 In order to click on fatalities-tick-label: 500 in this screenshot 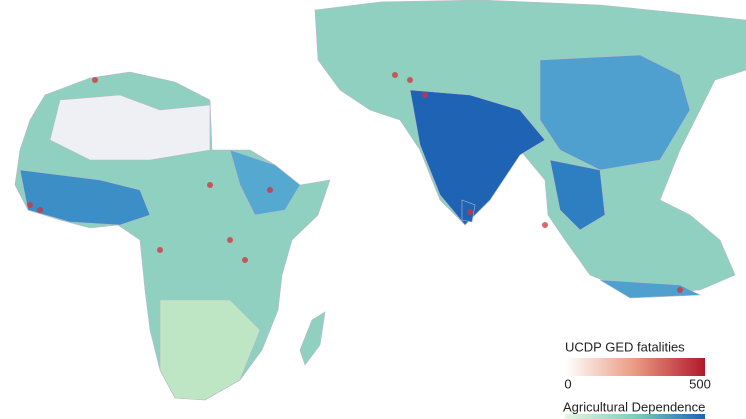, I will do `click(700, 383)`.